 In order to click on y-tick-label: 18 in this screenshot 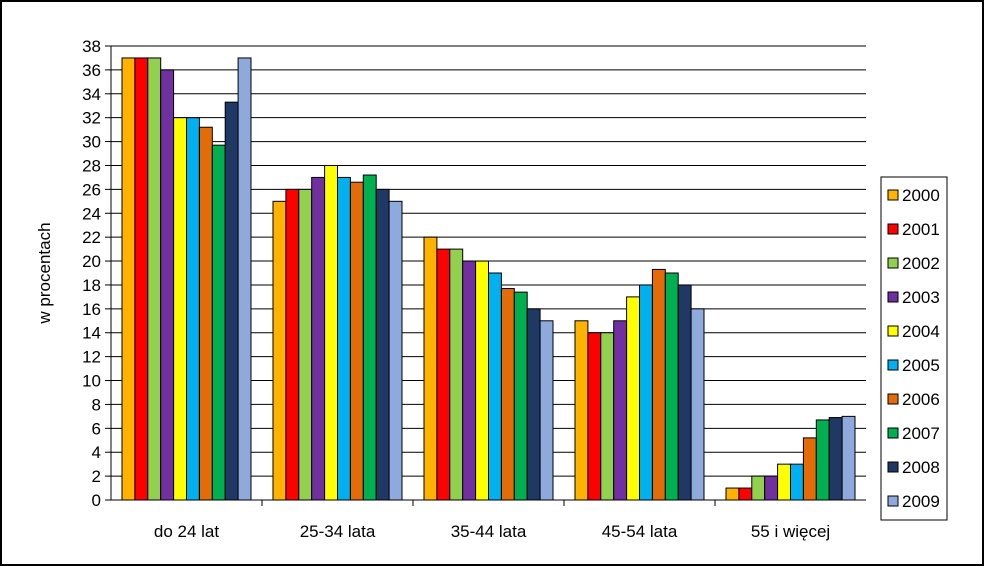, I will do `click(91, 285)`.